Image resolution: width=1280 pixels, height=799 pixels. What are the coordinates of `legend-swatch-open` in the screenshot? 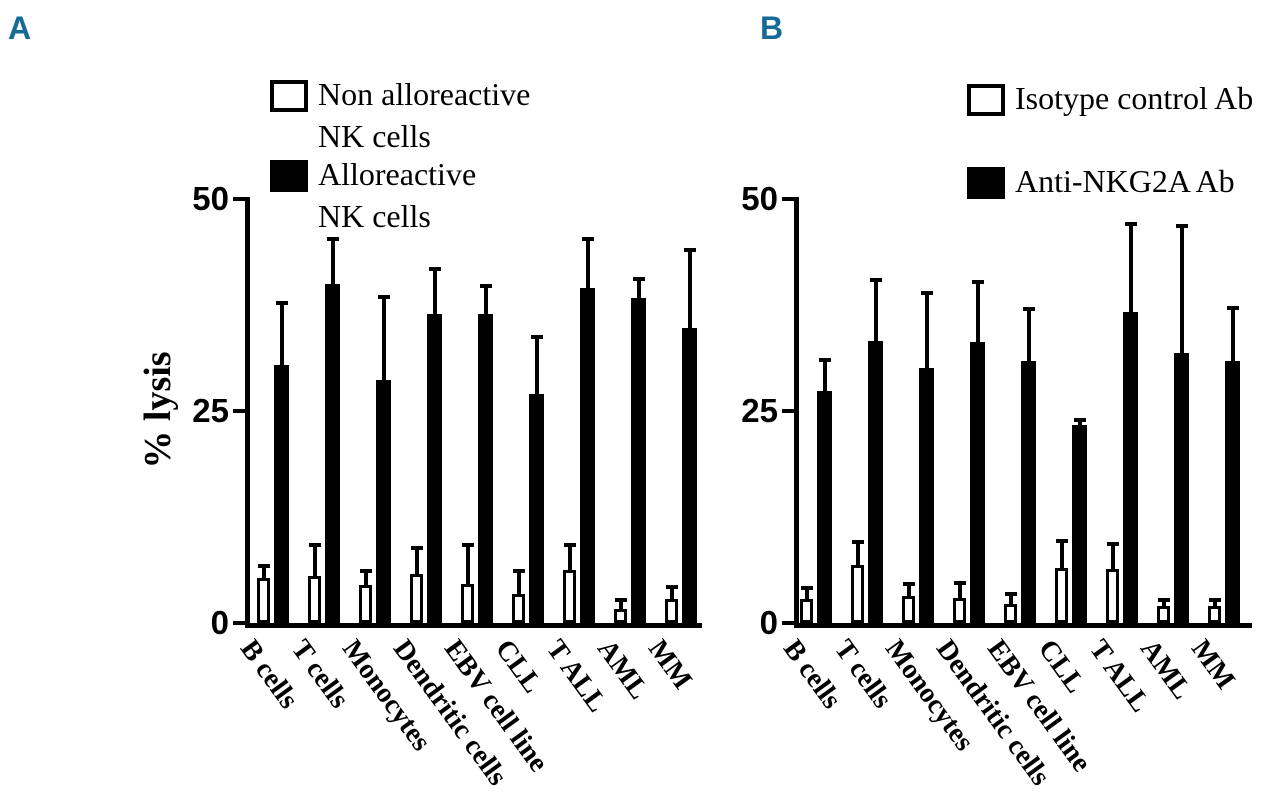 It's located at (289, 96).